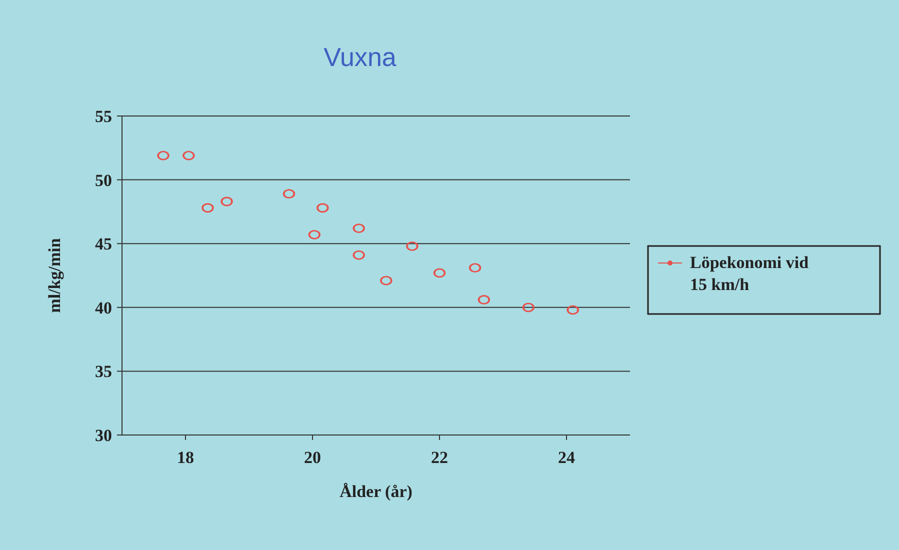  Describe the element at coordinates (567, 457) in the screenshot. I see `x-tick-label: 24` at that location.